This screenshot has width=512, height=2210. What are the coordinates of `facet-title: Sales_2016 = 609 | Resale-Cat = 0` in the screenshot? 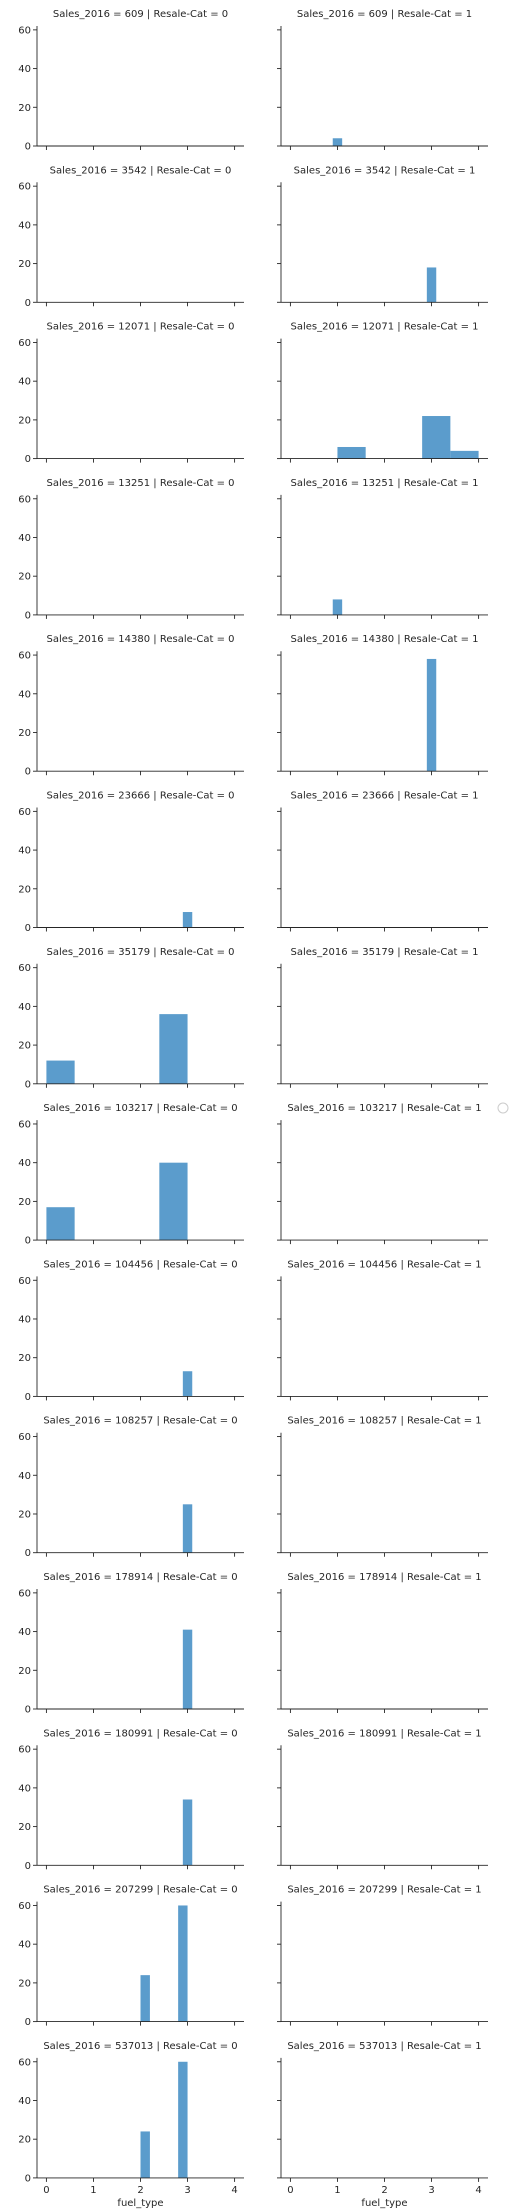 It's located at (140, 14).